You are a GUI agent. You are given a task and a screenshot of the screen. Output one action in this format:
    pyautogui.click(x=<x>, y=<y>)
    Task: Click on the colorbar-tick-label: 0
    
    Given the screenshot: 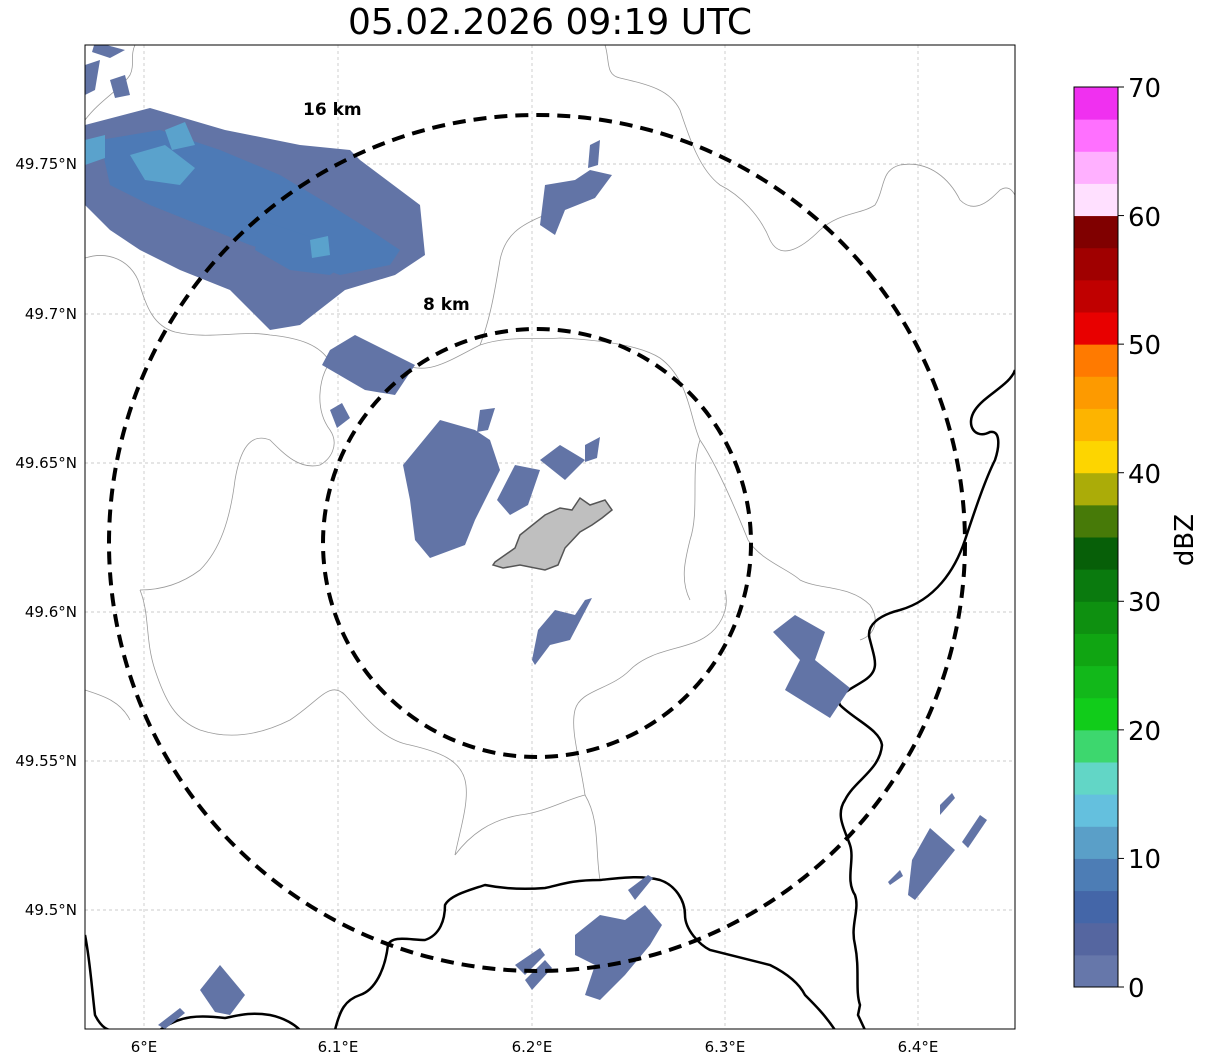 What is the action you would take?
    pyautogui.click(x=1136, y=989)
    